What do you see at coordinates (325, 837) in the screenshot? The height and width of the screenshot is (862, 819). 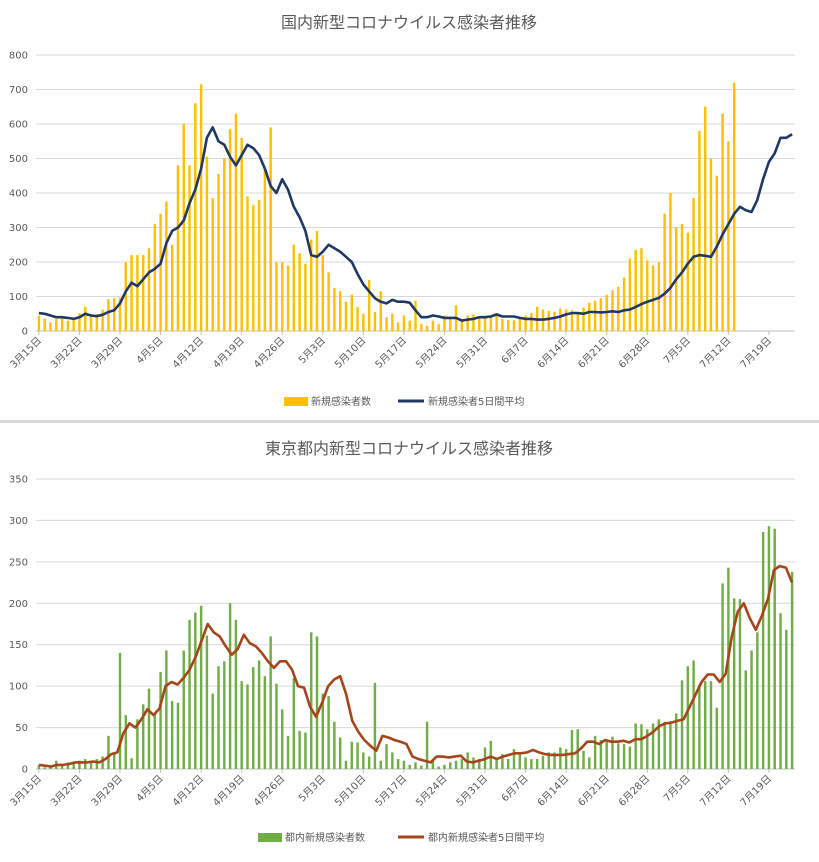 I see `legend-label-bar: 都内新規感染者数` at bounding box center [325, 837].